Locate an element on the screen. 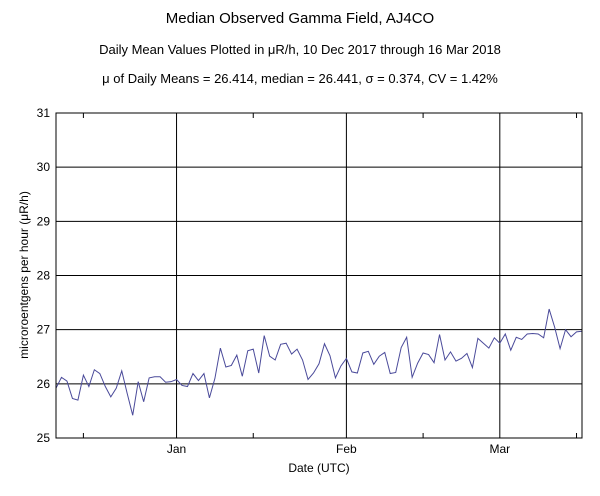 The width and height of the screenshot is (600, 496). x-tick-labels: Jan Feb Mar is located at coordinates (338, 449).